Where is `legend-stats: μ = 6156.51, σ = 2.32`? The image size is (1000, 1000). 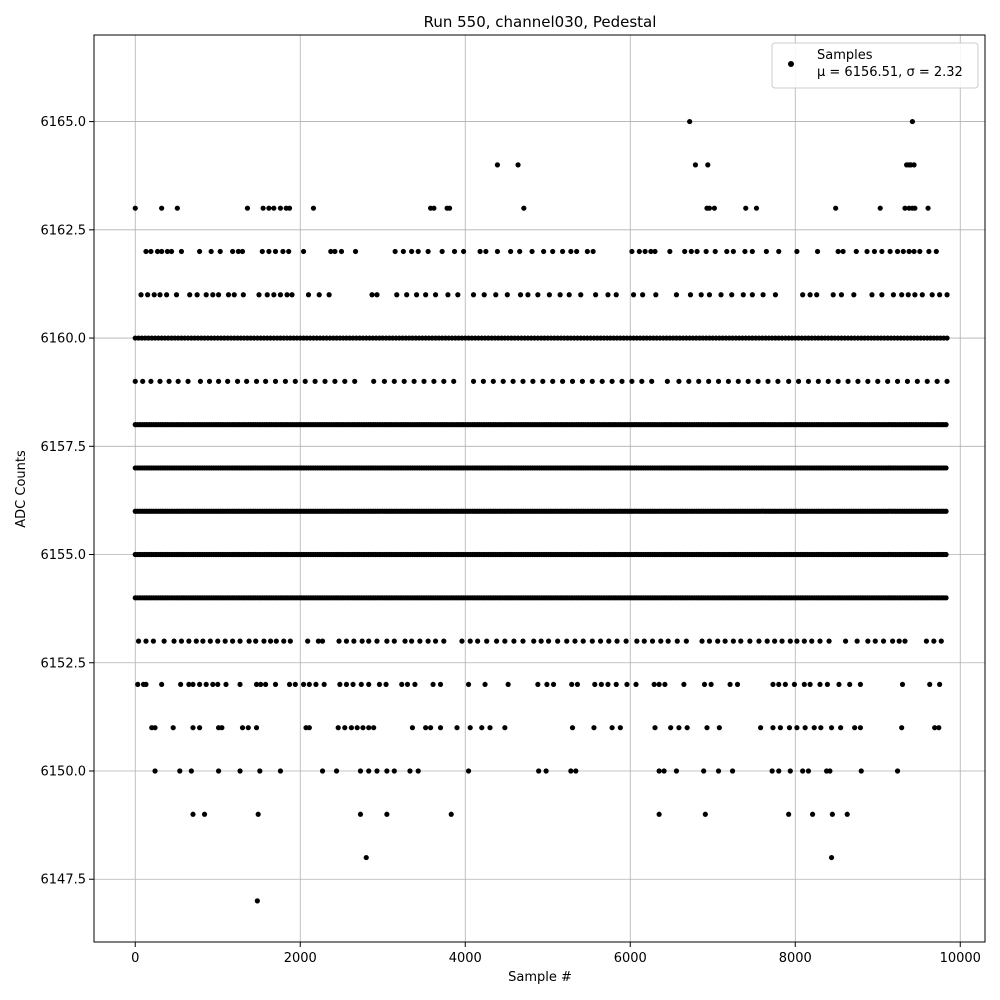
legend-stats: μ = 6156.51, σ = 2.32 is located at coordinates (890, 72).